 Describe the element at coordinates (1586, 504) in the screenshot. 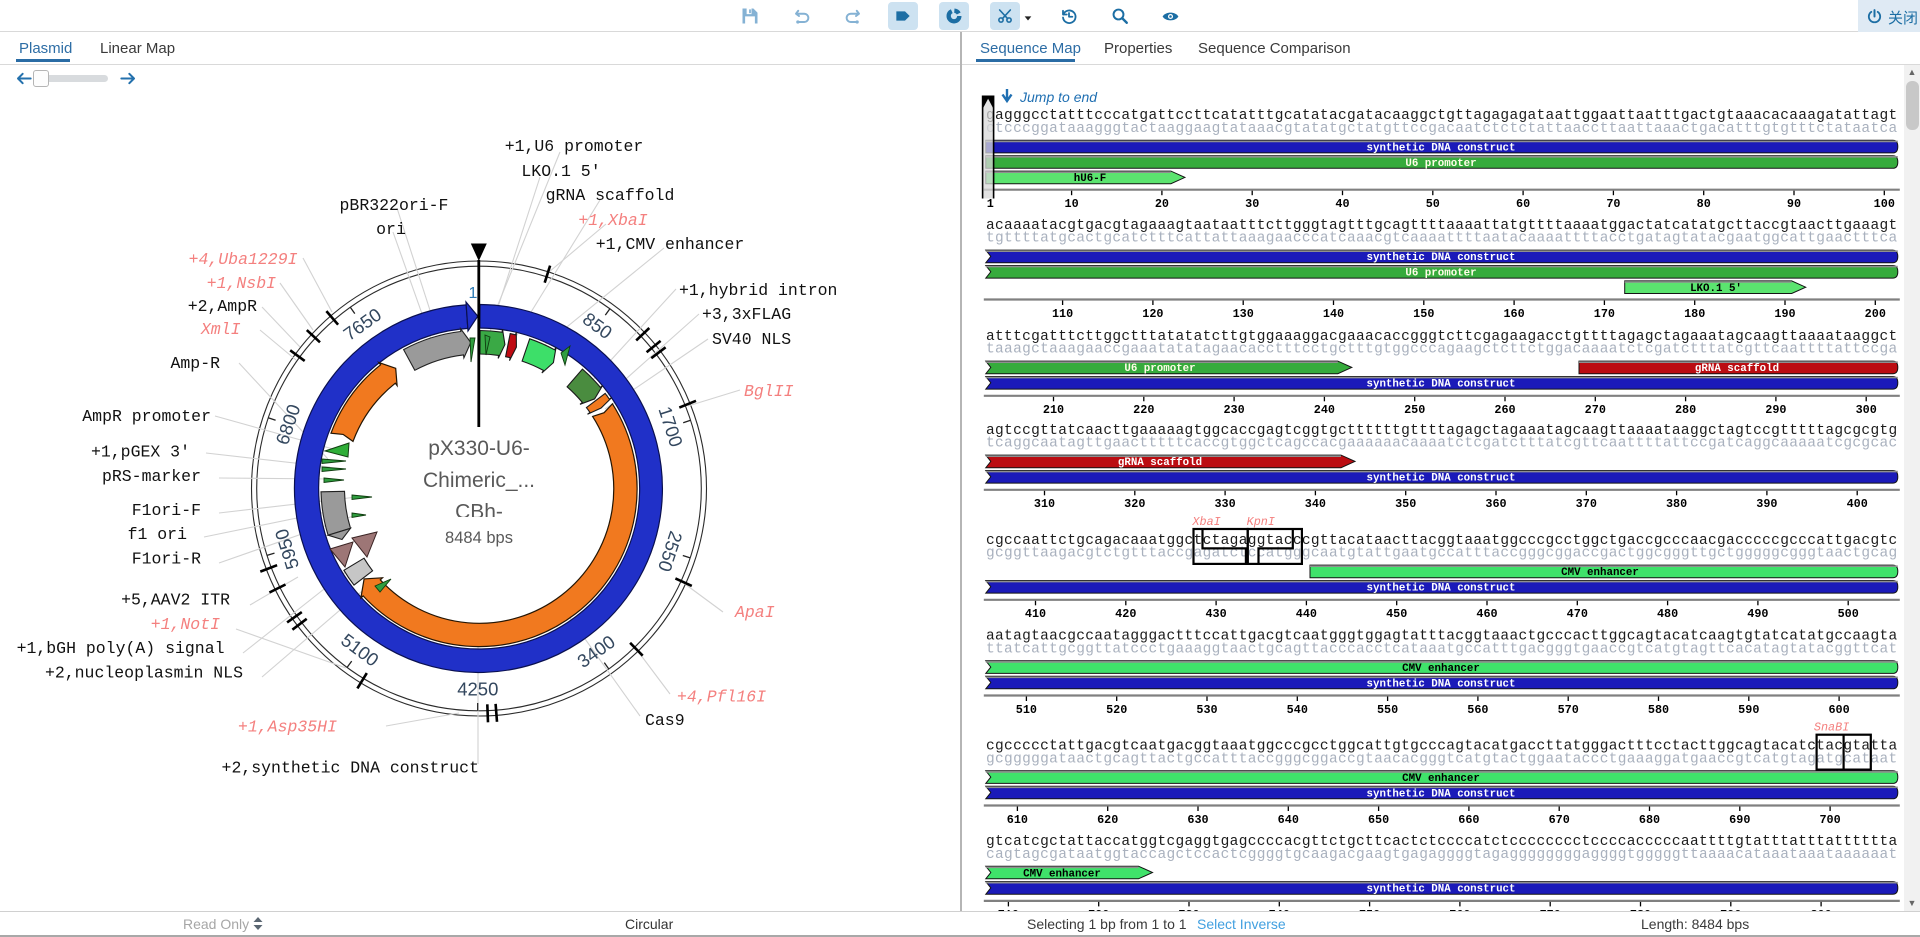

I see `svg-text: 370` at that location.